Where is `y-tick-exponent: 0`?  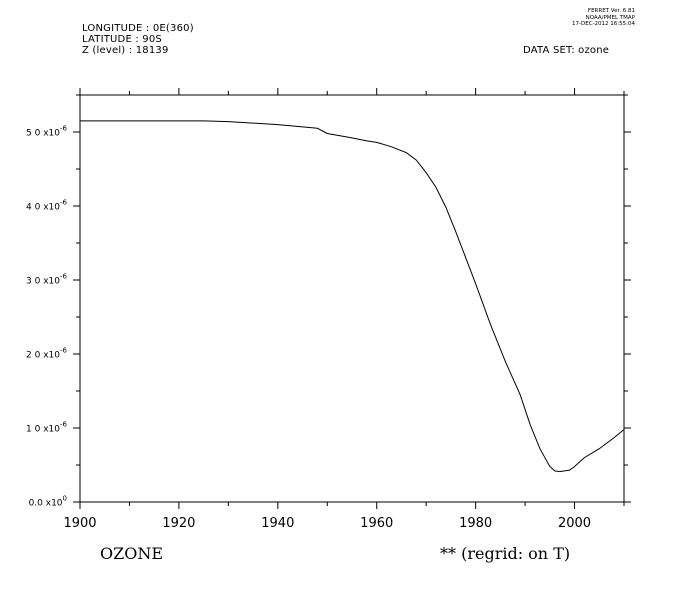 y-tick-exponent: 0 is located at coordinates (65, 499).